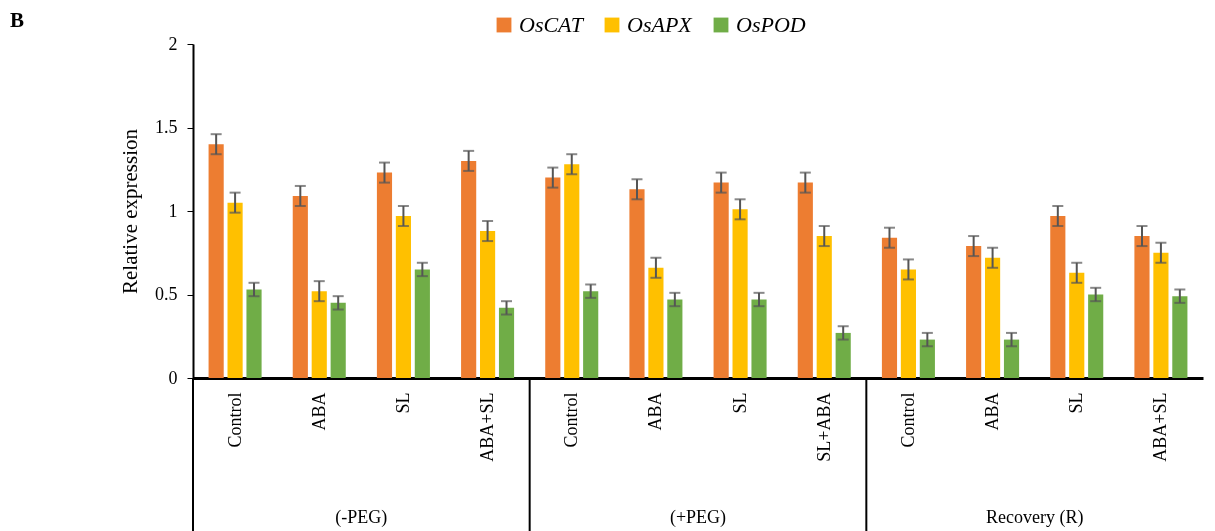  Describe the element at coordinates (660, 24) in the screenshot. I see `legend-label: OsAPX` at that location.